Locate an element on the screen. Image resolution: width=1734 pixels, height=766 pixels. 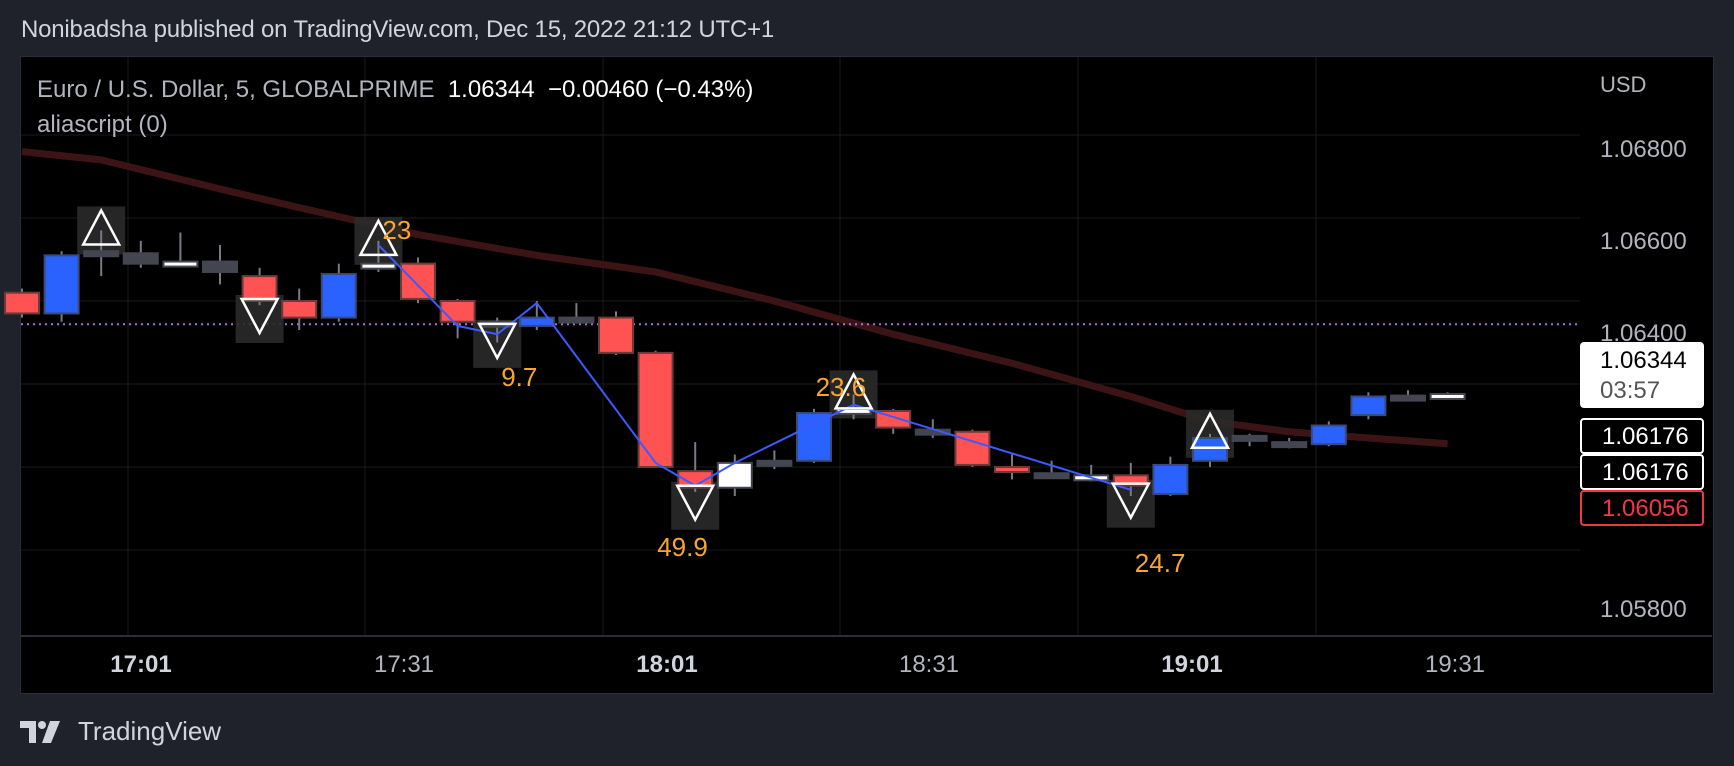
brand-name: TradingView is located at coordinates (150, 731).